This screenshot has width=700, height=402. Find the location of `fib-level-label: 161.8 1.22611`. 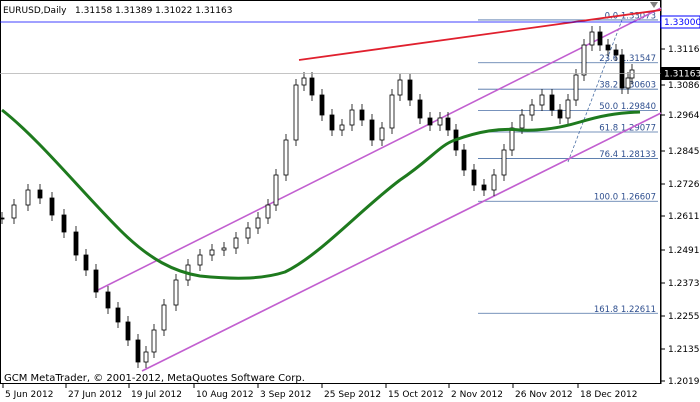

fib-level-label: 161.8 1.22611 is located at coordinates (625, 310).